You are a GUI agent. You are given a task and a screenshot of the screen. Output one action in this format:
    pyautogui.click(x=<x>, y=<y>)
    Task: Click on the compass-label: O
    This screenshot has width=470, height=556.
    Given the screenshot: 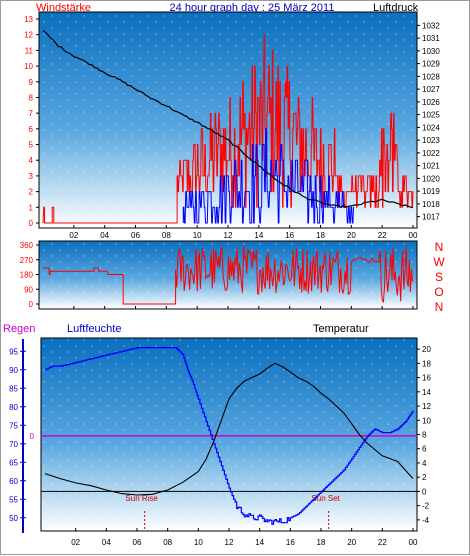 What is the action you would take?
    pyautogui.click(x=438, y=292)
    